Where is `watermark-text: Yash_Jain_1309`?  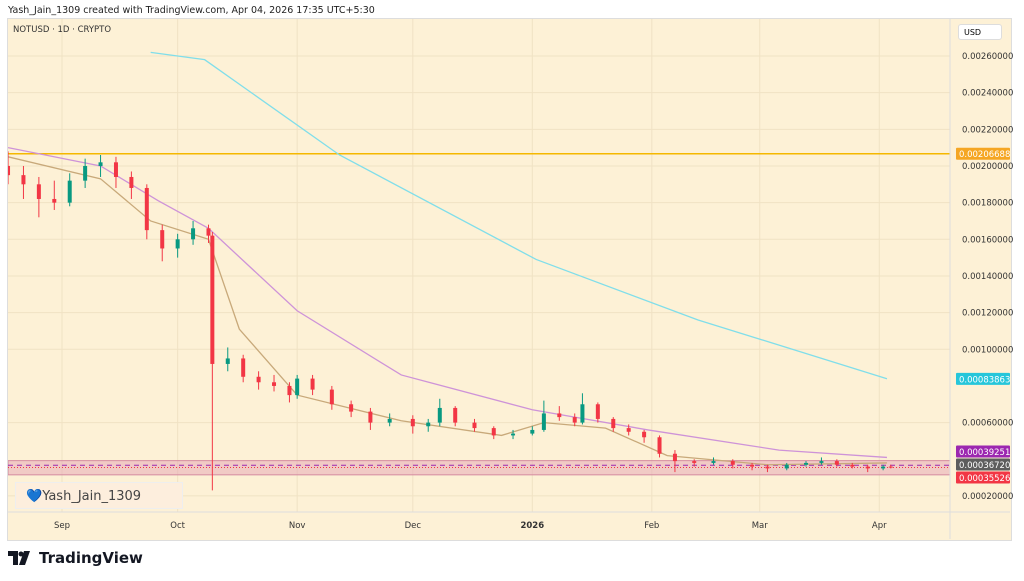 watermark-text: Yash_Jain_1309 is located at coordinates (92, 496).